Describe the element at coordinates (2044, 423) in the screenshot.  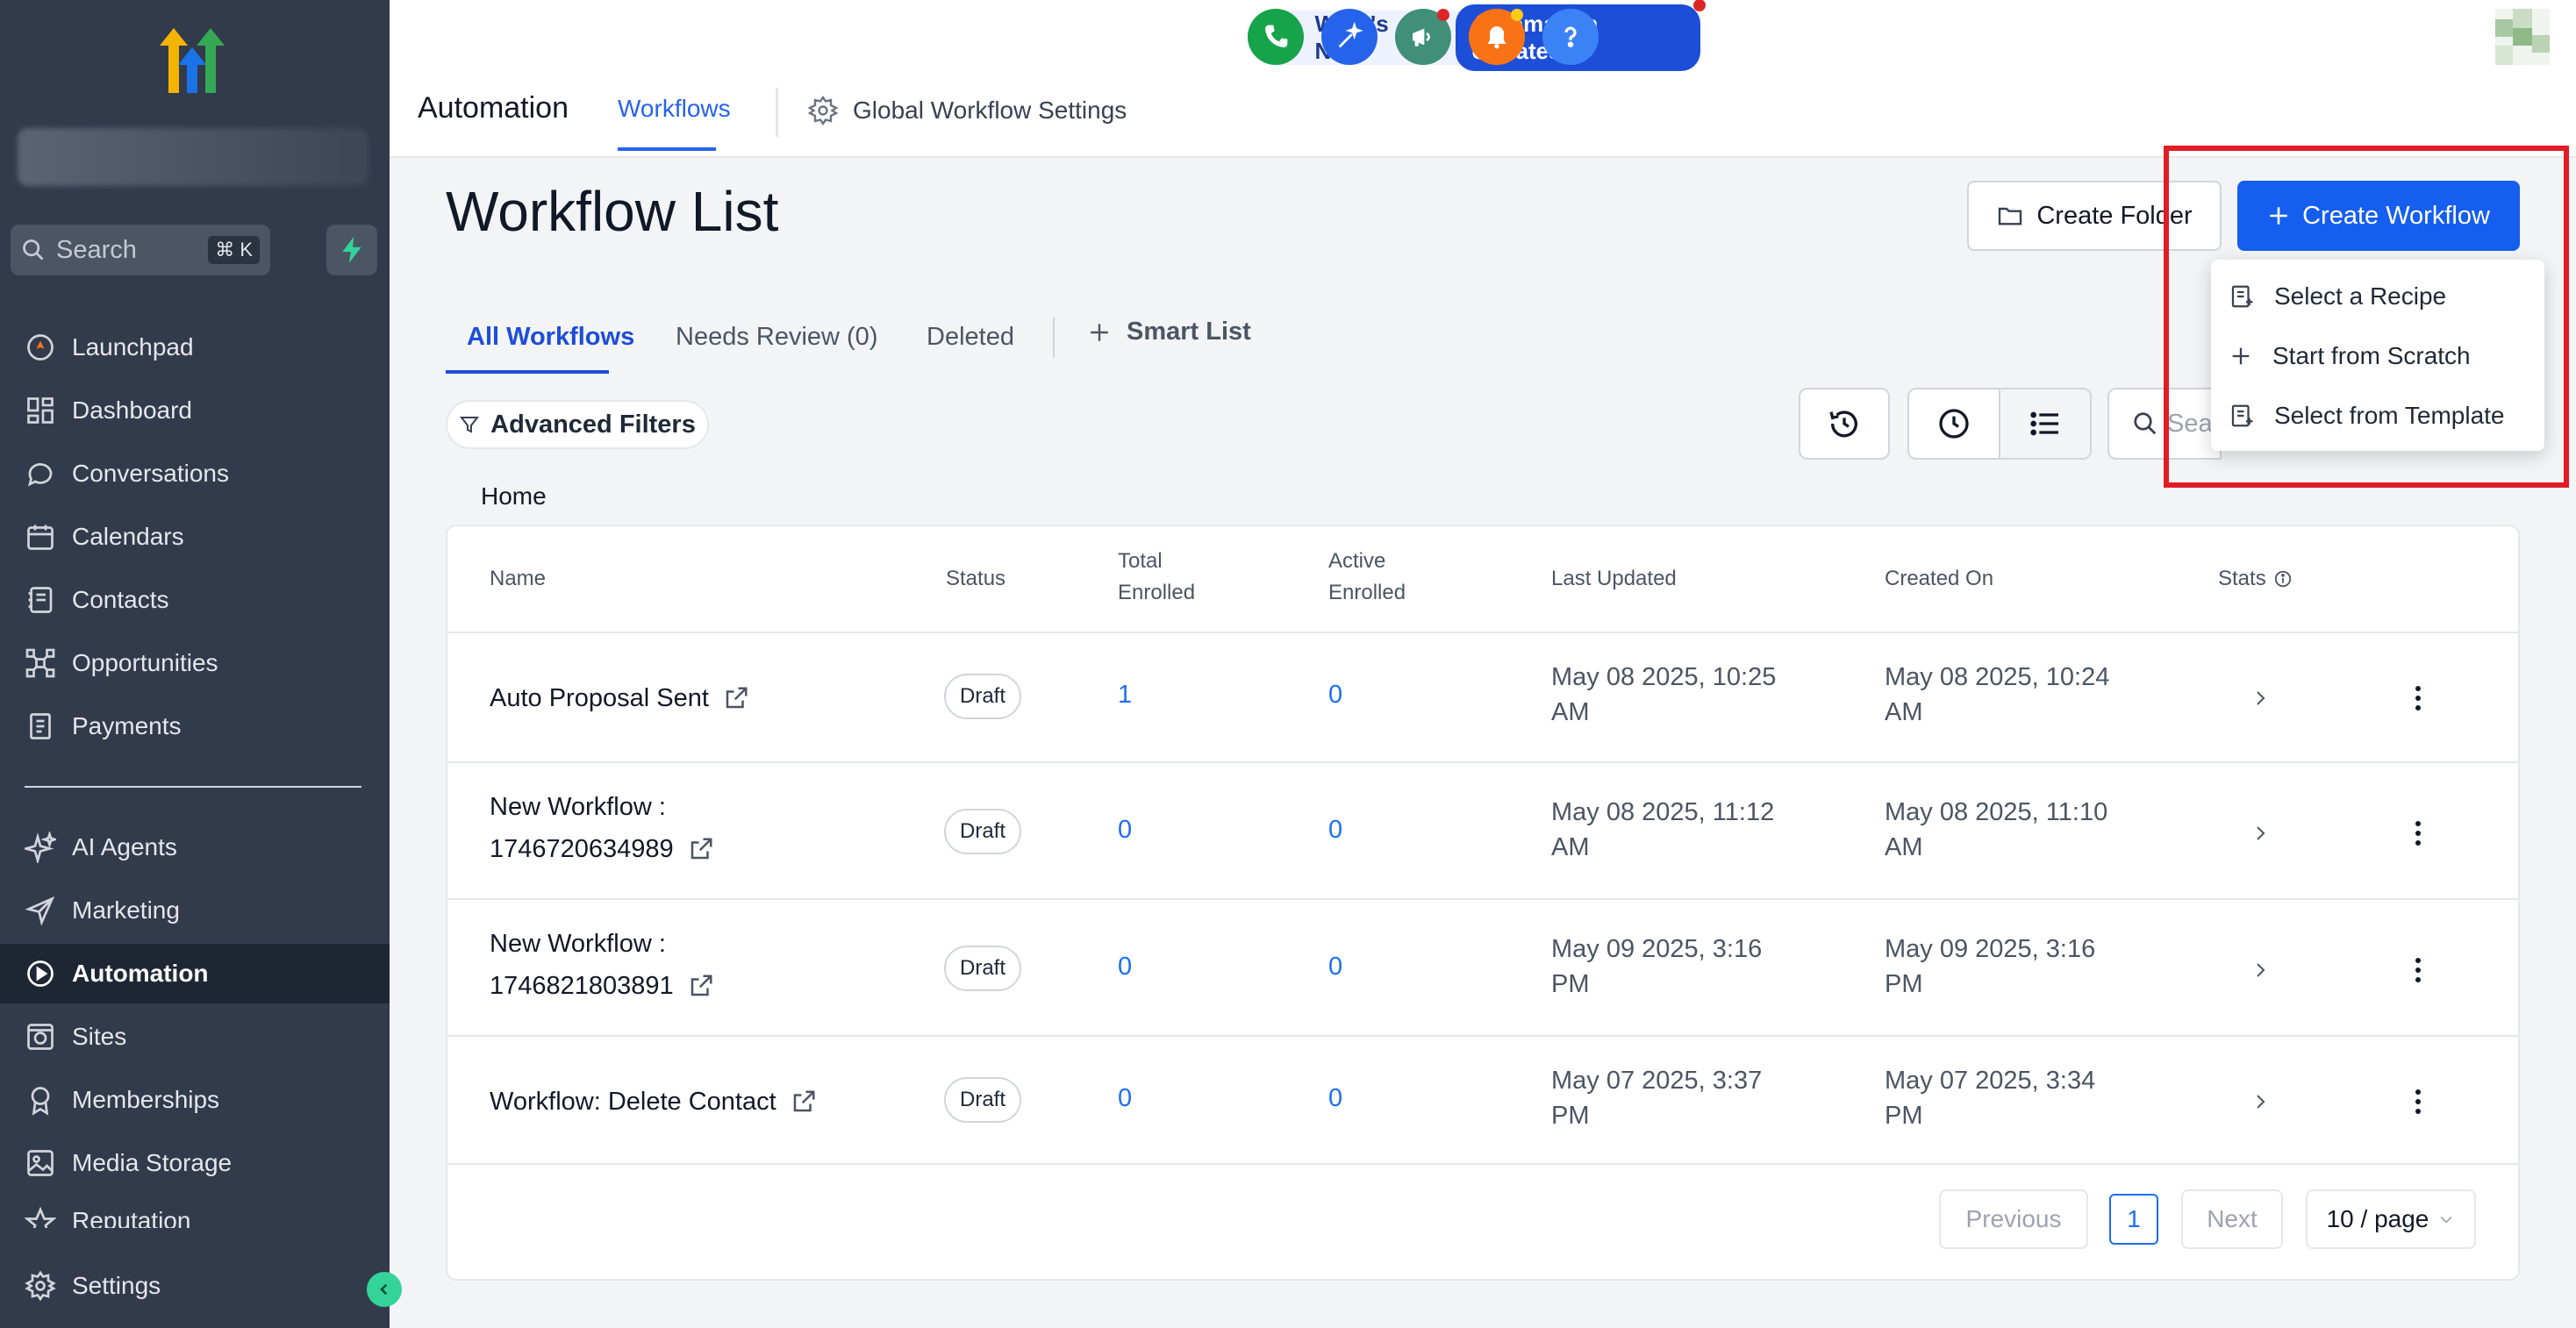
I see `list-view-button` at that location.